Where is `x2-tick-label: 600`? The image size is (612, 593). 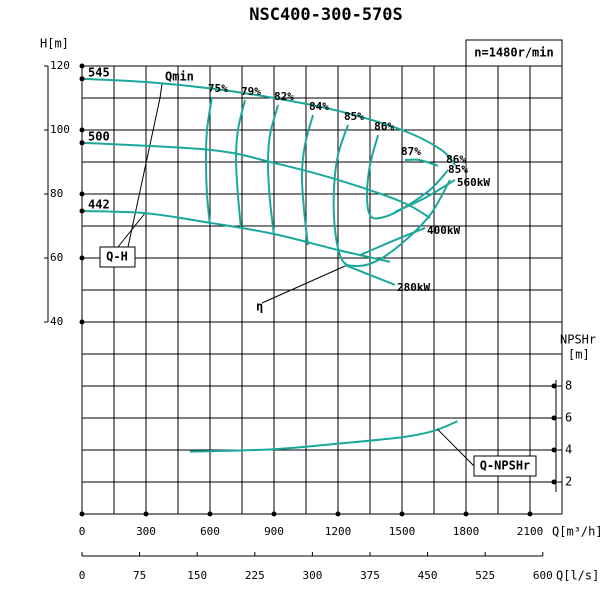
x2-tick-label: 600 is located at coordinates (543, 575).